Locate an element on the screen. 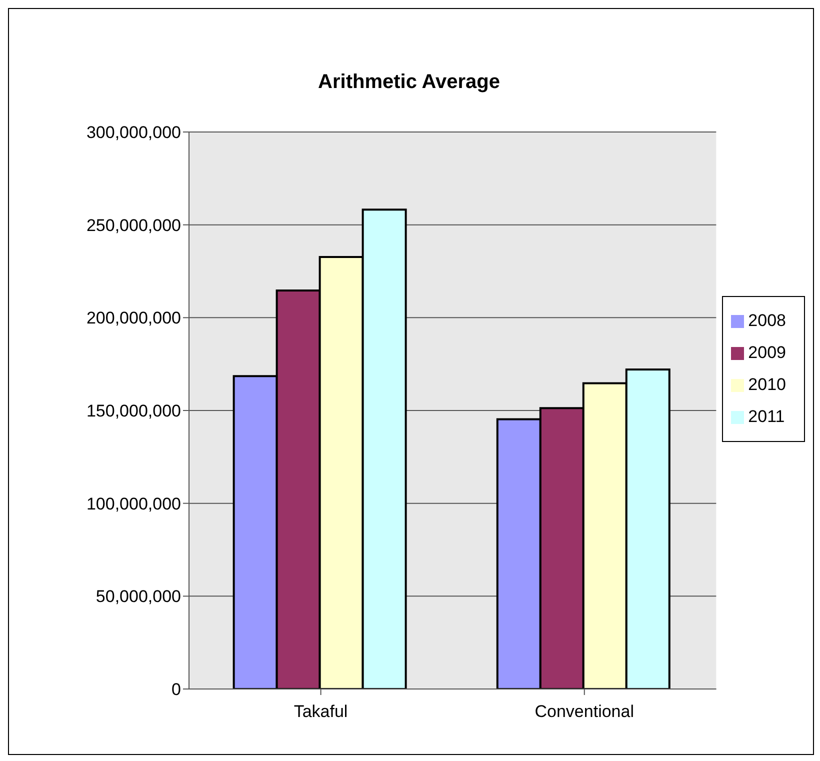 This screenshot has width=820, height=761. legend-label: 2010 is located at coordinates (767, 384).